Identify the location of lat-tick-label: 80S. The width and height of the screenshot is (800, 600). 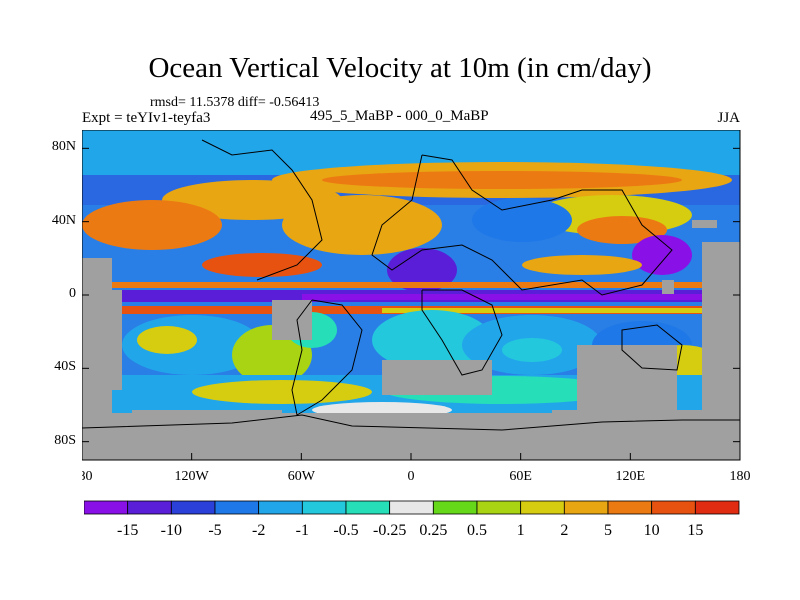
(65, 440).